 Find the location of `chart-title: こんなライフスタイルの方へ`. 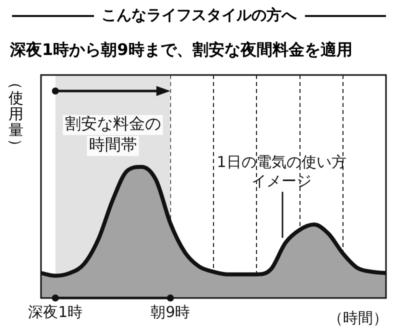

chart-title: こんなライフスタイルの方へ is located at coordinates (199, 15).